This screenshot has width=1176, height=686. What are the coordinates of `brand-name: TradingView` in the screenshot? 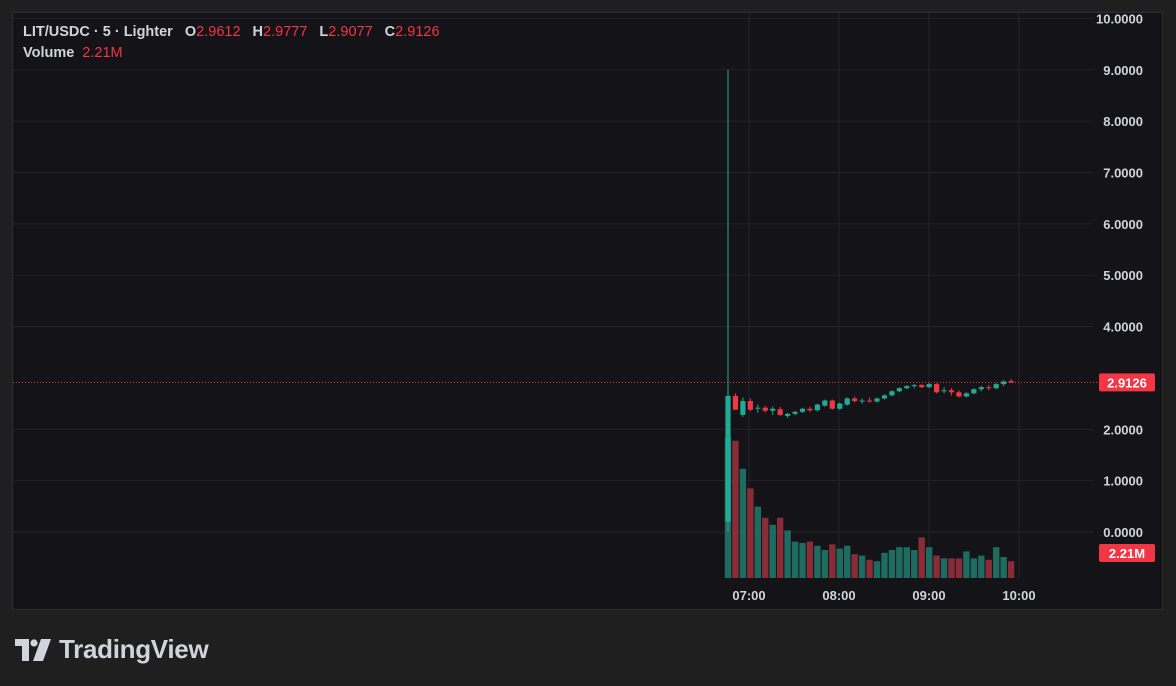 It's located at (134, 649).